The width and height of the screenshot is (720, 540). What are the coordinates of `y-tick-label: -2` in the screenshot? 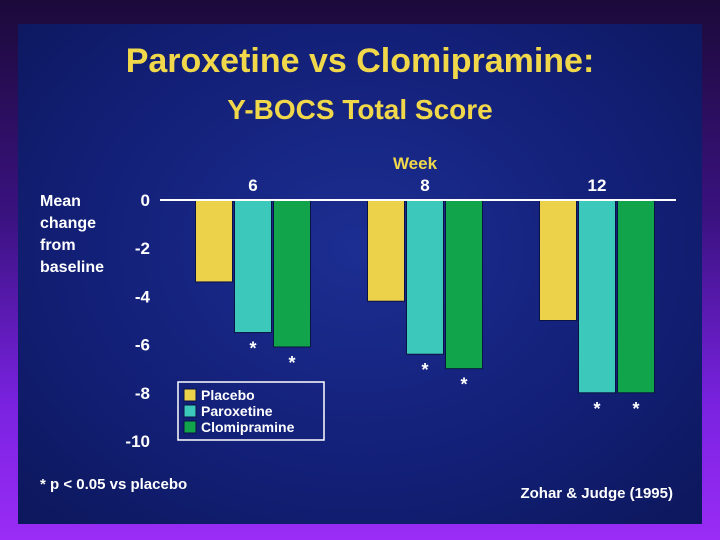 It's located at (142, 248).